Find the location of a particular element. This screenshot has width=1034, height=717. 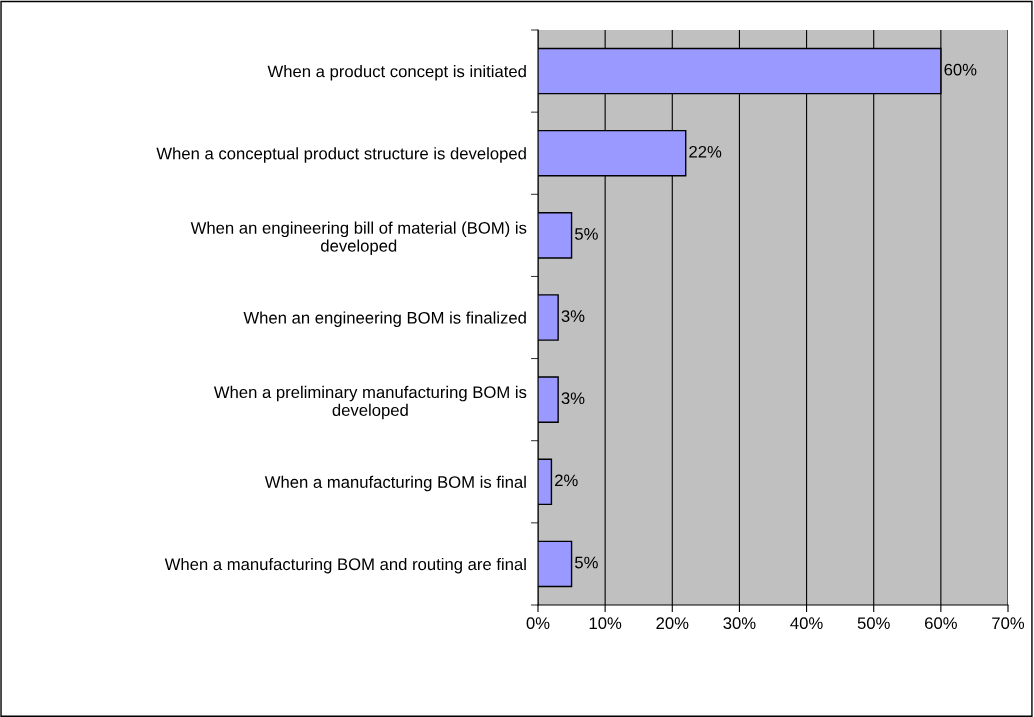

x-tick-label: 10% is located at coordinates (605, 623).